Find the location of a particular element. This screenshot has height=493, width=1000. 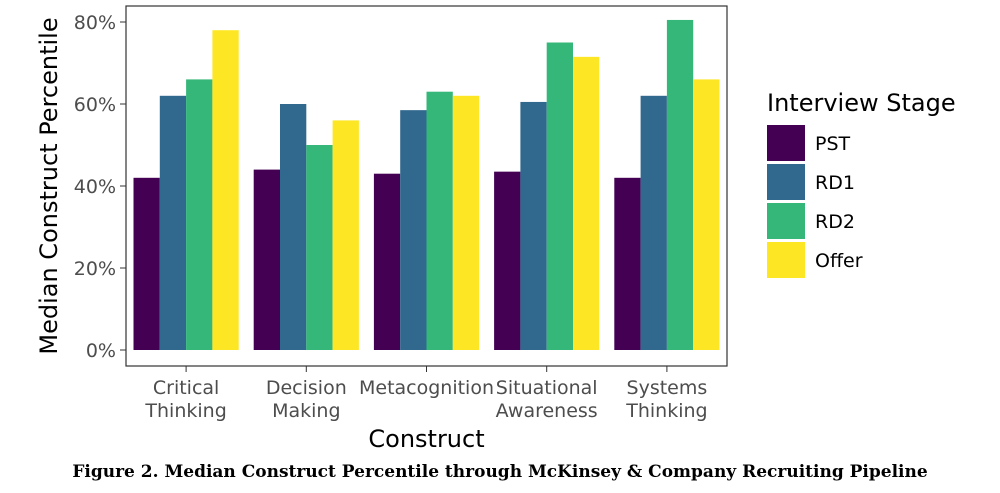

legend-key-rd2 is located at coordinates (786, 221).